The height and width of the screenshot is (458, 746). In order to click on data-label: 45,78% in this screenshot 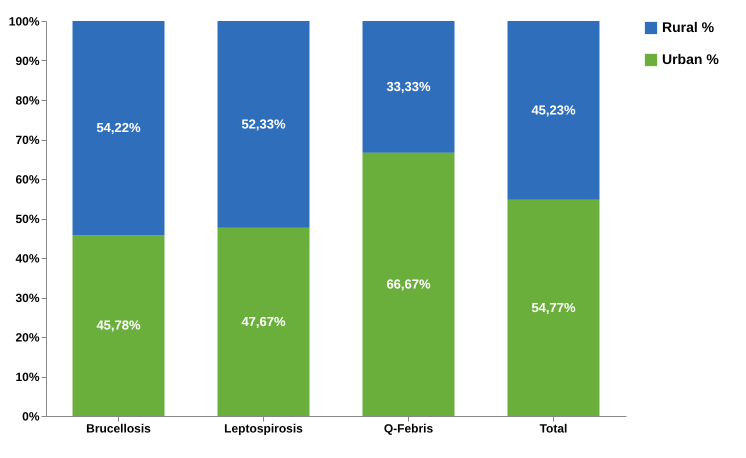, I will do `click(118, 325)`.